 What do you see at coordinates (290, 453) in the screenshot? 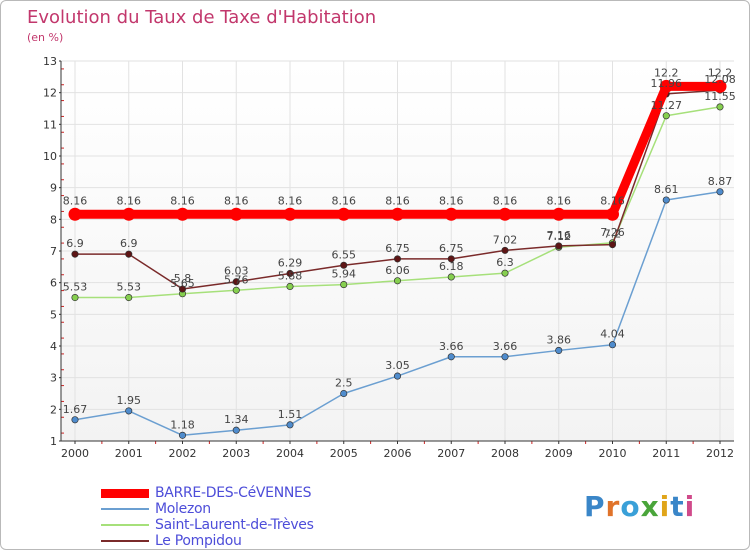
I see `x-tick-label: 2004` at bounding box center [290, 453].